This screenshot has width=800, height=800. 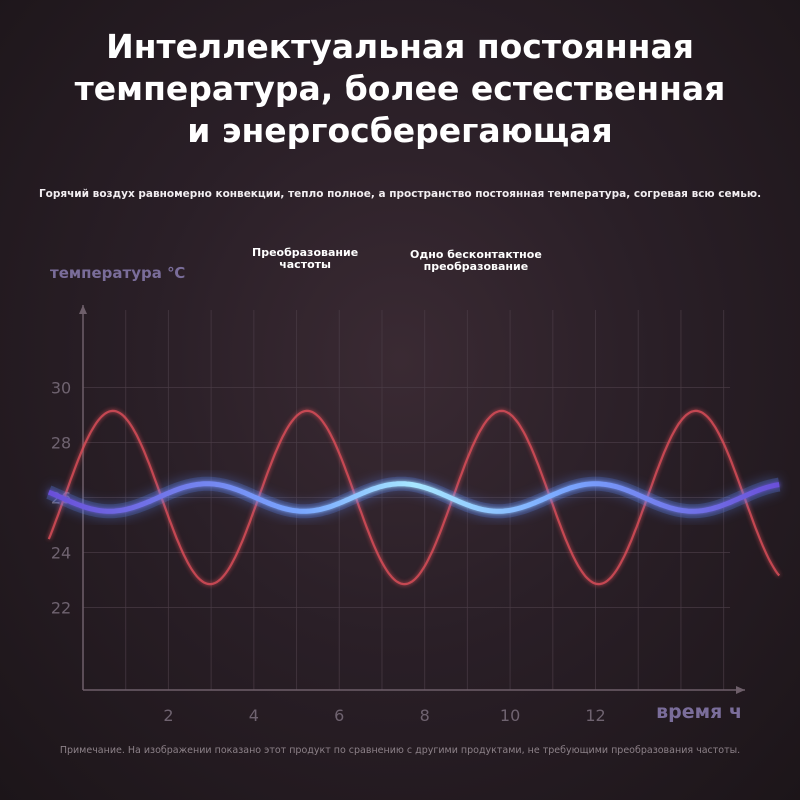 What do you see at coordinates (61, 443) in the screenshot?
I see `y-tick-label: 28` at bounding box center [61, 443].